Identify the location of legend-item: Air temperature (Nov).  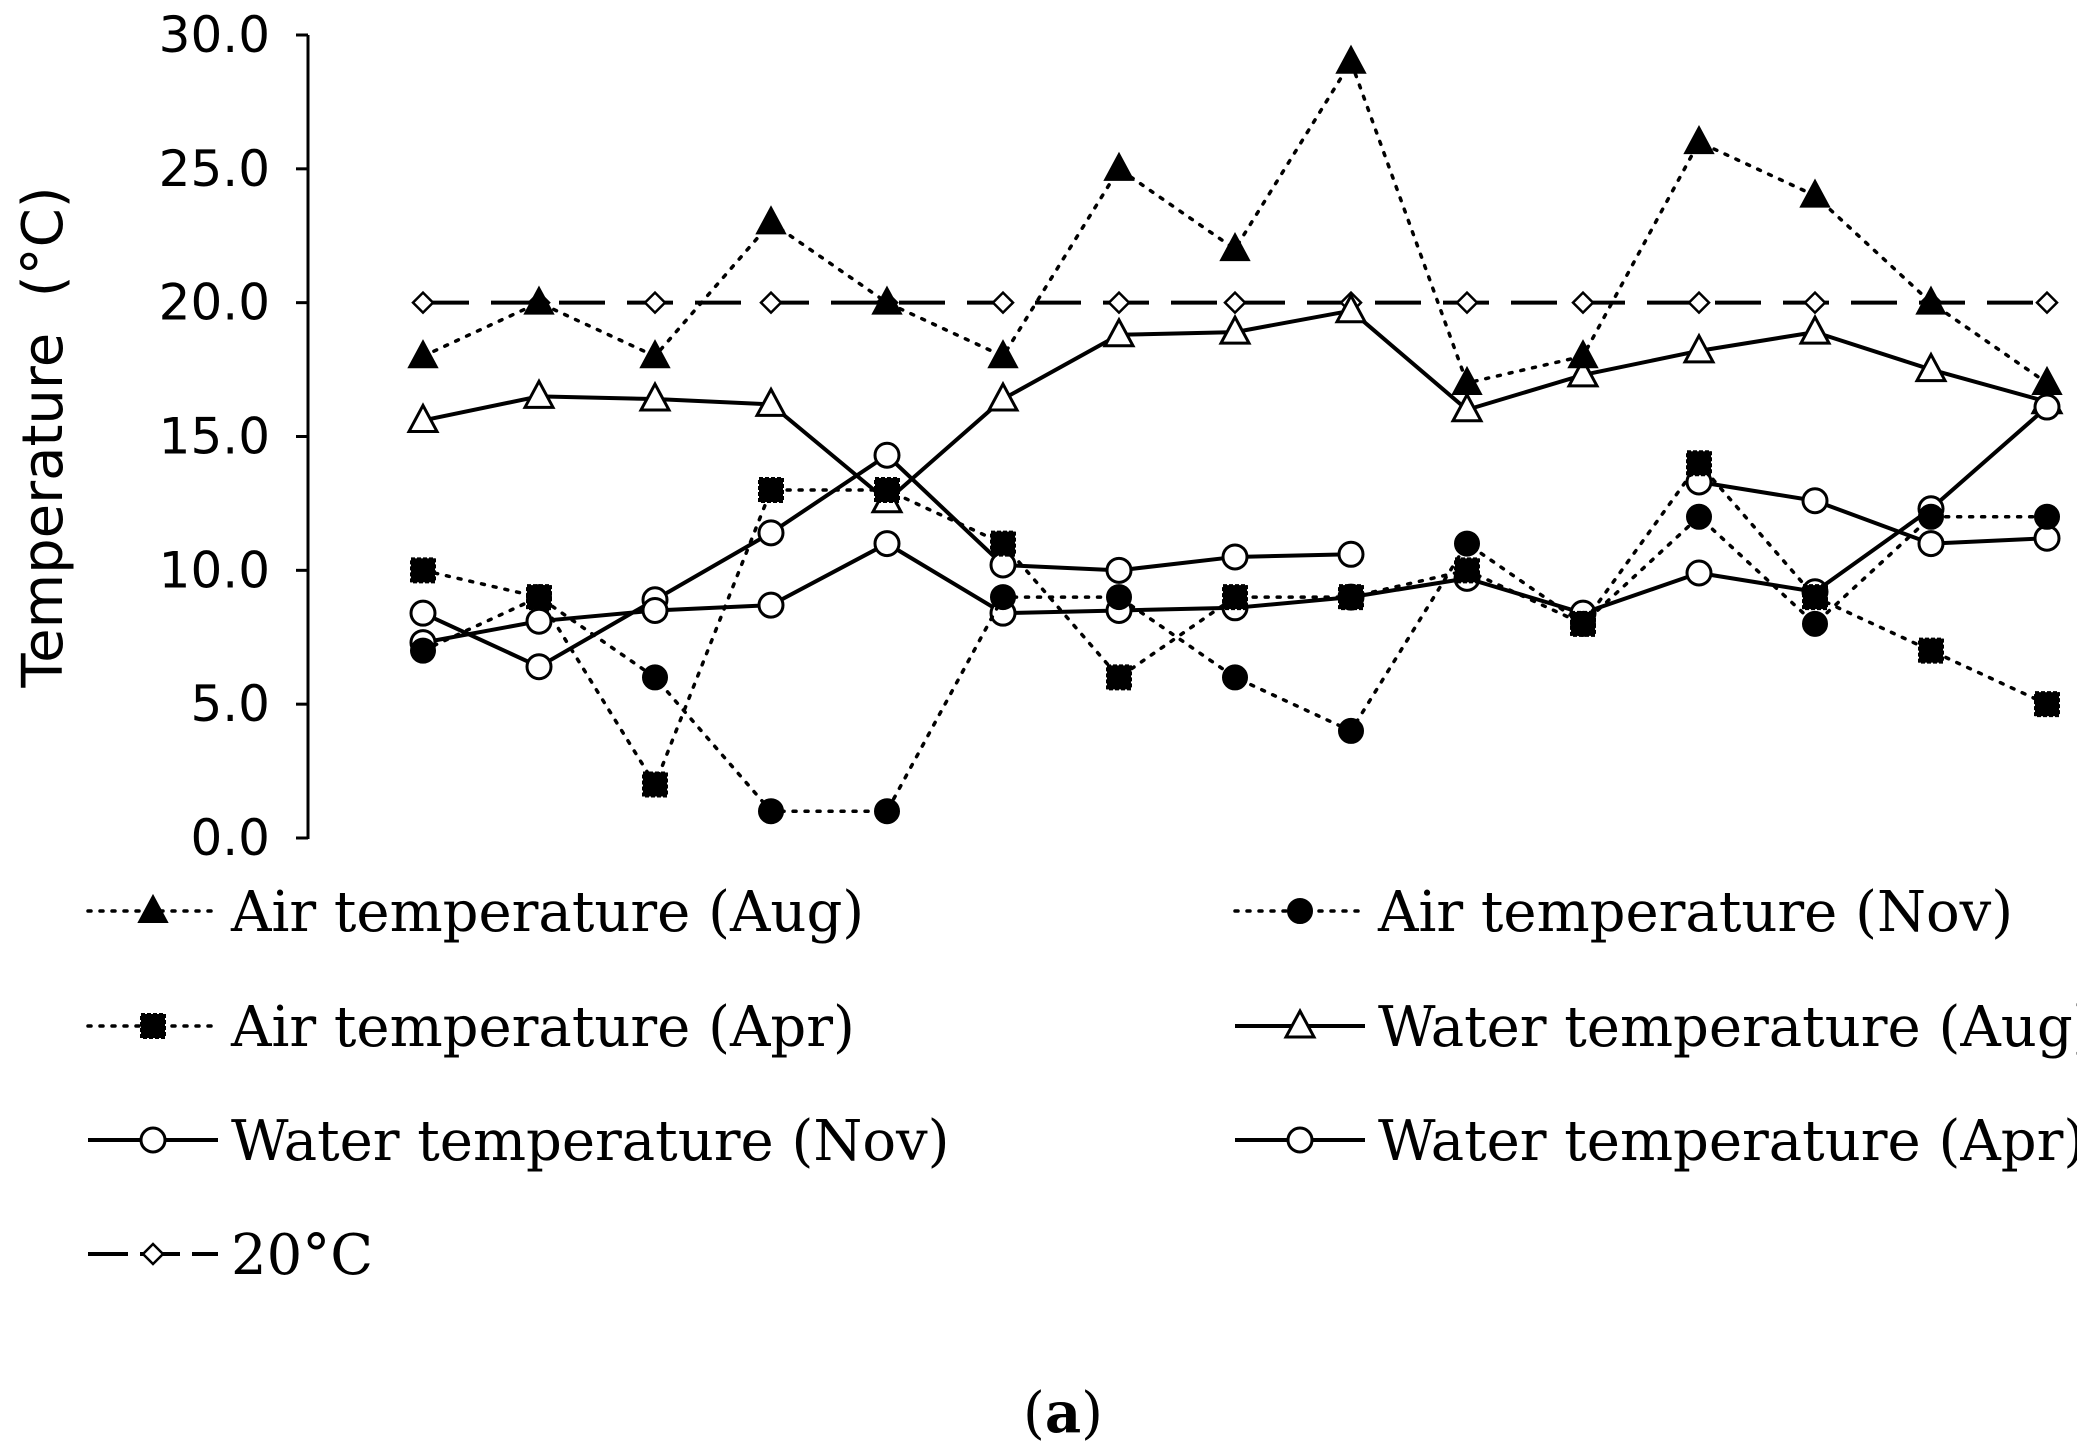
(1623, 912).